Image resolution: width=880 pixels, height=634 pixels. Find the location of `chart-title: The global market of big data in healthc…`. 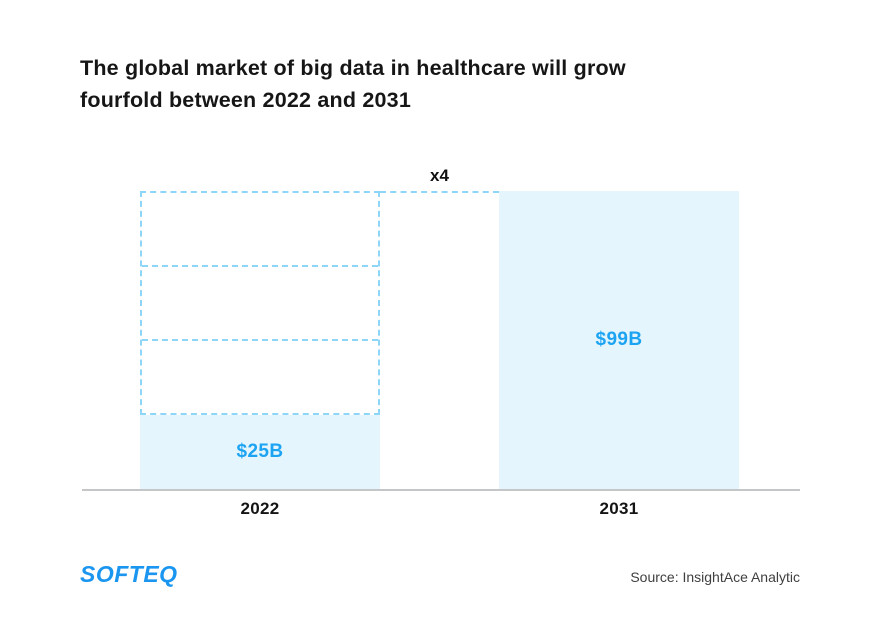

chart-title: The global market of big data in healthc… is located at coordinates (430, 84).